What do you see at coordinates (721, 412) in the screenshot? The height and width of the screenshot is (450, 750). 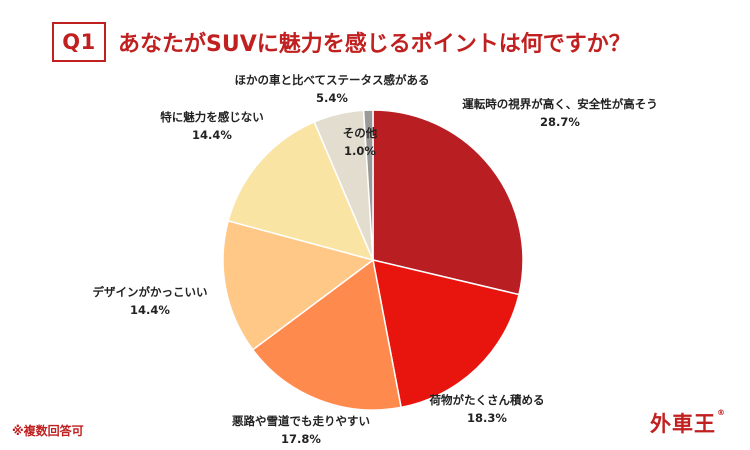 I see `registered-mark: ®` at bounding box center [721, 412].